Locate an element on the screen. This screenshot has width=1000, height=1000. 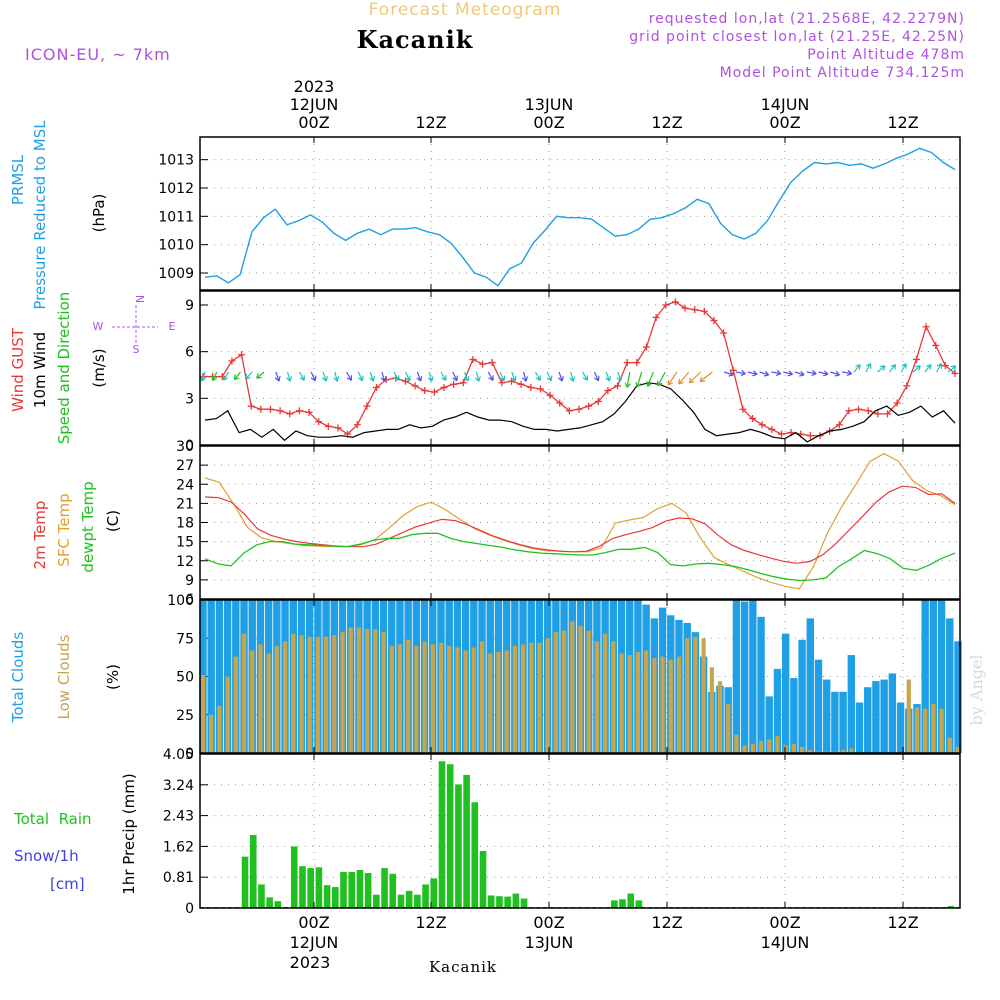
low-clouds-label: Low Clouds is located at coordinates (64, 676).